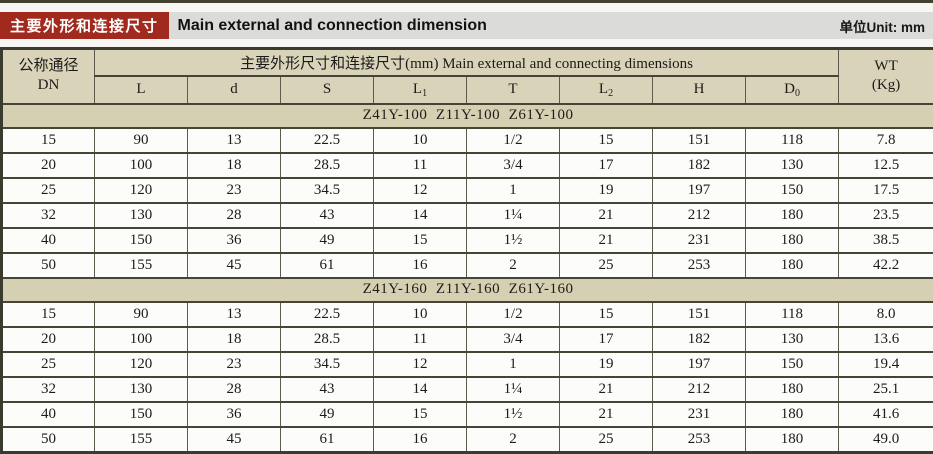 The width and height of the screenshot is (933, 454). Describe the element at coordinates (699, 414) in the screenshot. I see `table-cell: 231` at that location.